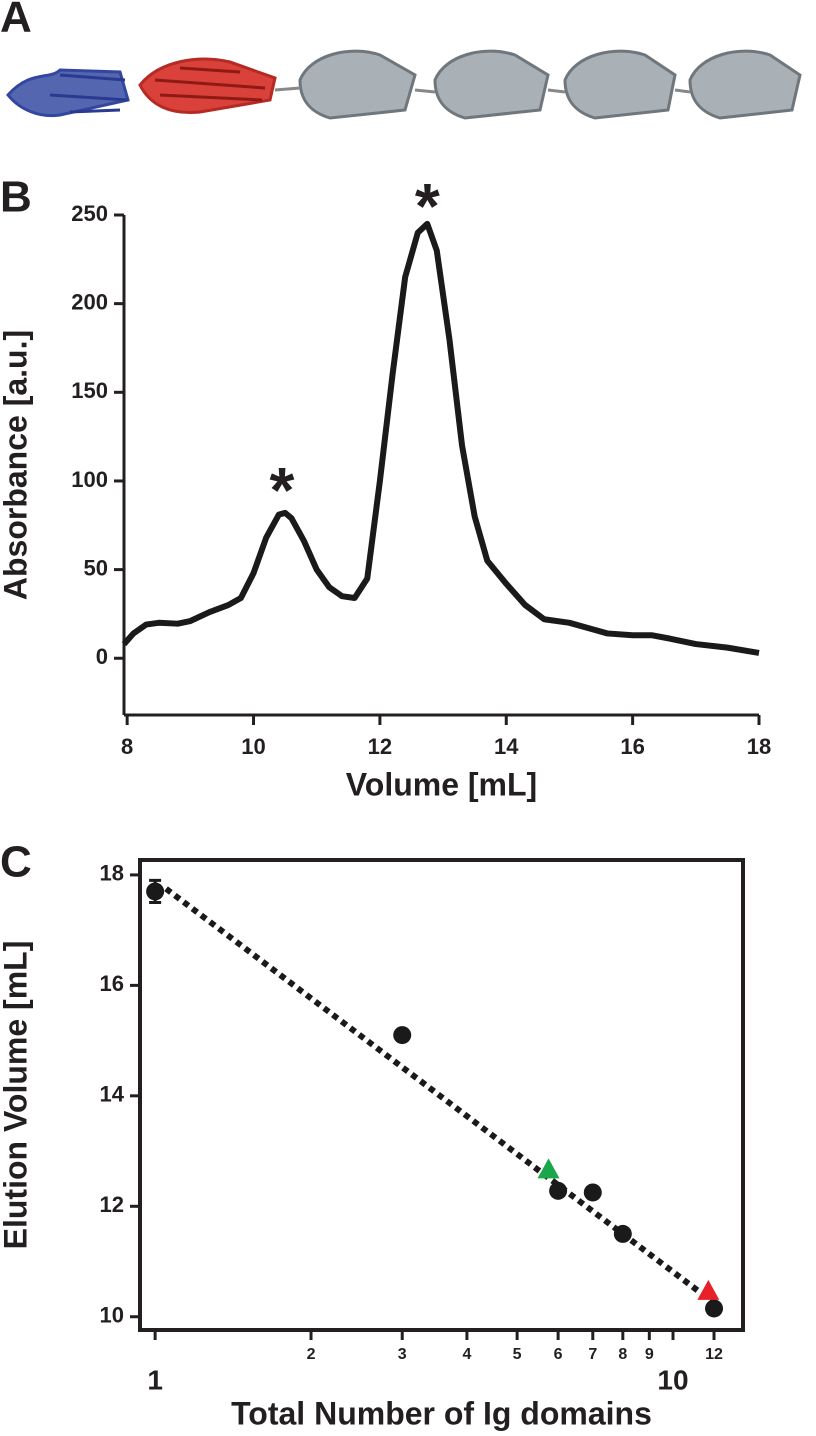 The width and height of the screenshot is (816, 1436). What do you see at coordinates (155, 1379) in the screenshot?
I see `x-tick-label: 1` at bounding box center [155, 1379].